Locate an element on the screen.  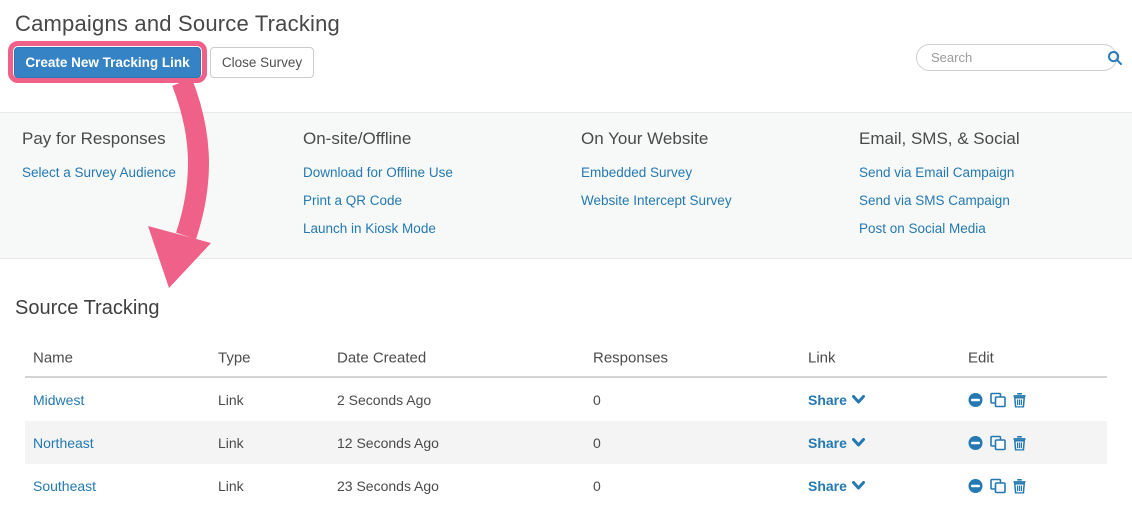
col-header-type: Type is located at coordinates (234, 358).